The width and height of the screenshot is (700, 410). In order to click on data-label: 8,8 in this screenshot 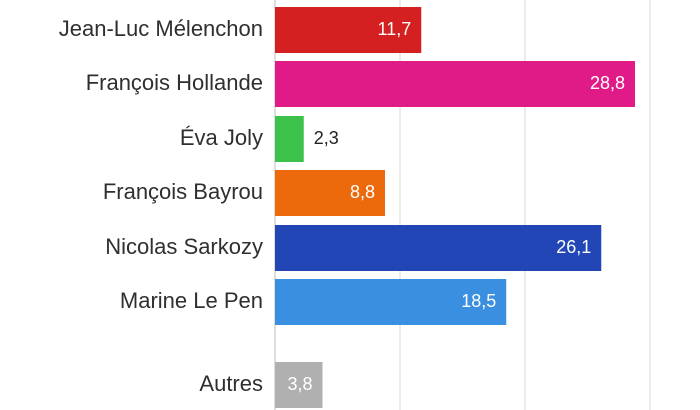, I will do `click(362, 192)`.